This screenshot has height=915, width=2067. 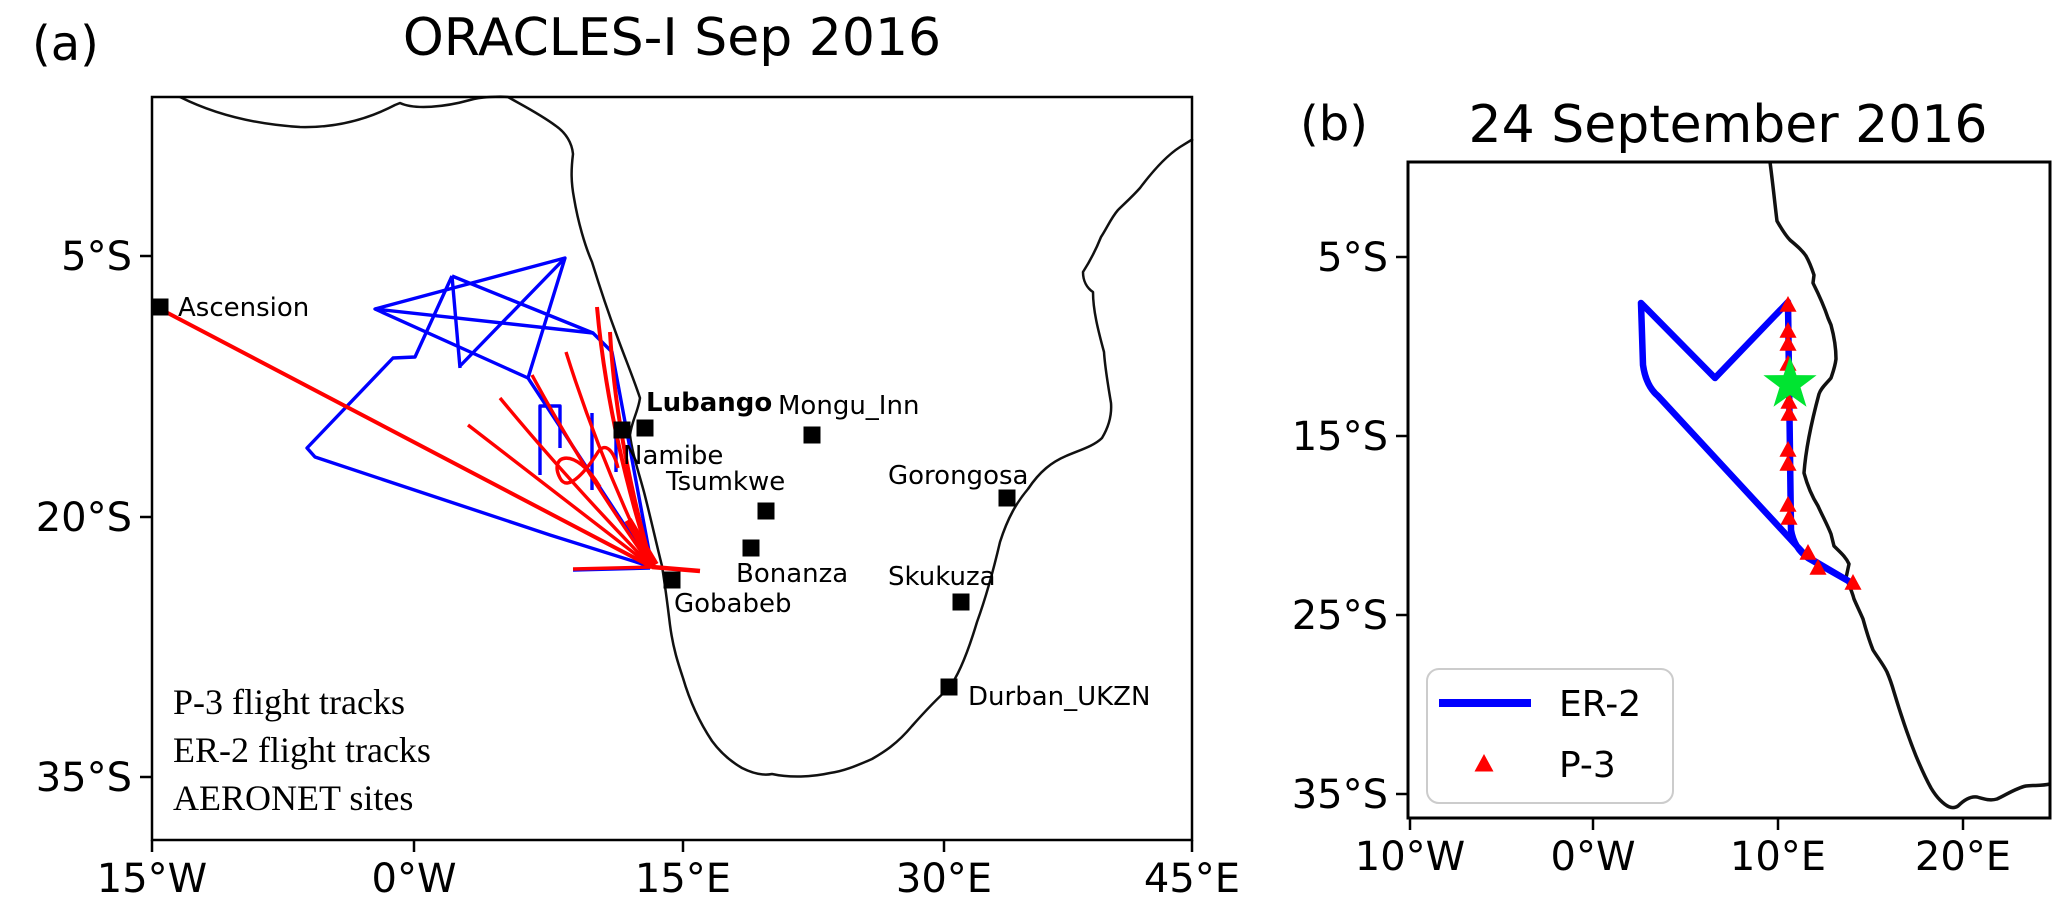 What do you see at coordinates (65, 44) in the screenshot?
I see `panel-a-label: (a)` at bounding box center [65, 44].